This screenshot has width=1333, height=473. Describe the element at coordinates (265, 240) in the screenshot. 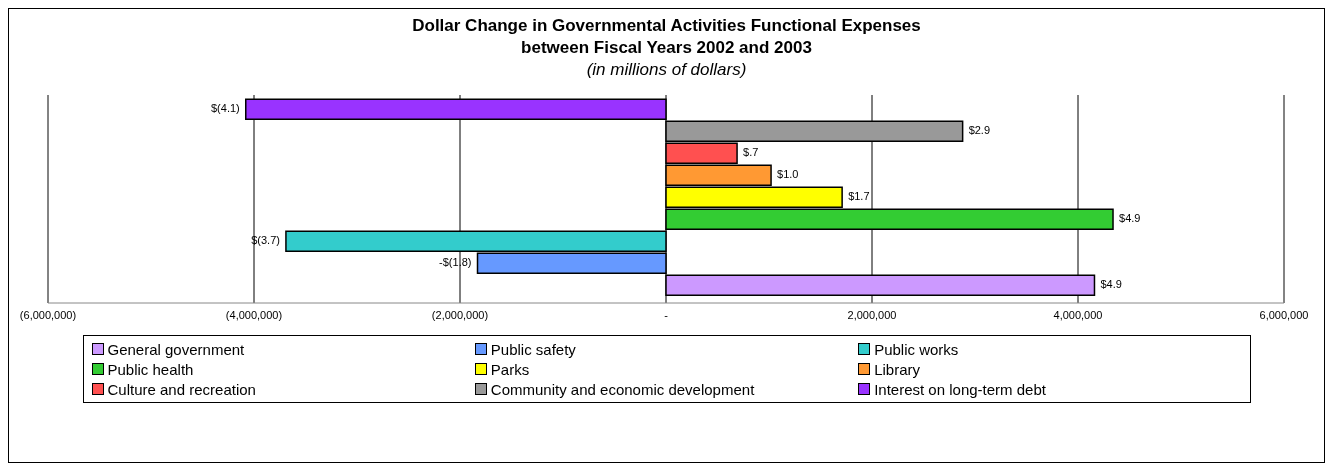

I see `annotation: $(3.7)` at that location.